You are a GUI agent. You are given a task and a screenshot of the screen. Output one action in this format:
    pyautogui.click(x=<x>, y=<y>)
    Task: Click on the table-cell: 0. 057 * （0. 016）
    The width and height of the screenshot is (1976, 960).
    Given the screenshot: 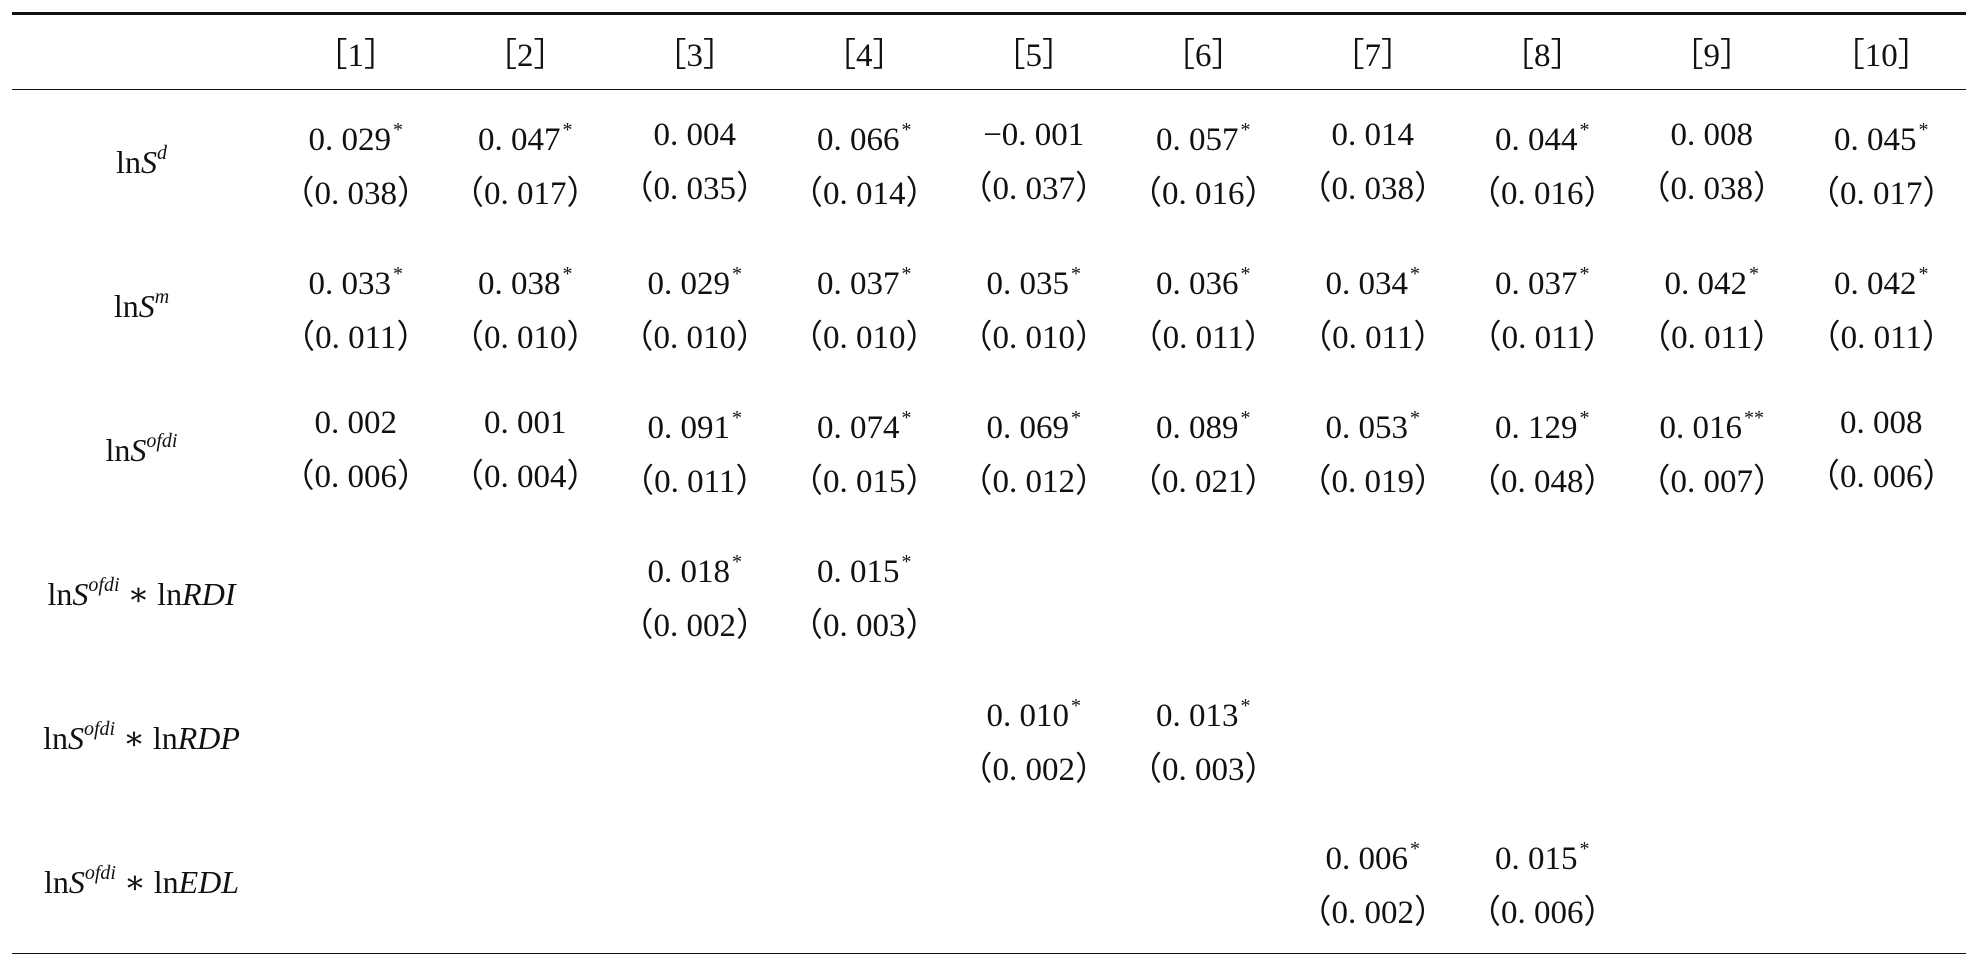 What is the action you would take?
    pyautogui.click(x=1204, y=162)
    